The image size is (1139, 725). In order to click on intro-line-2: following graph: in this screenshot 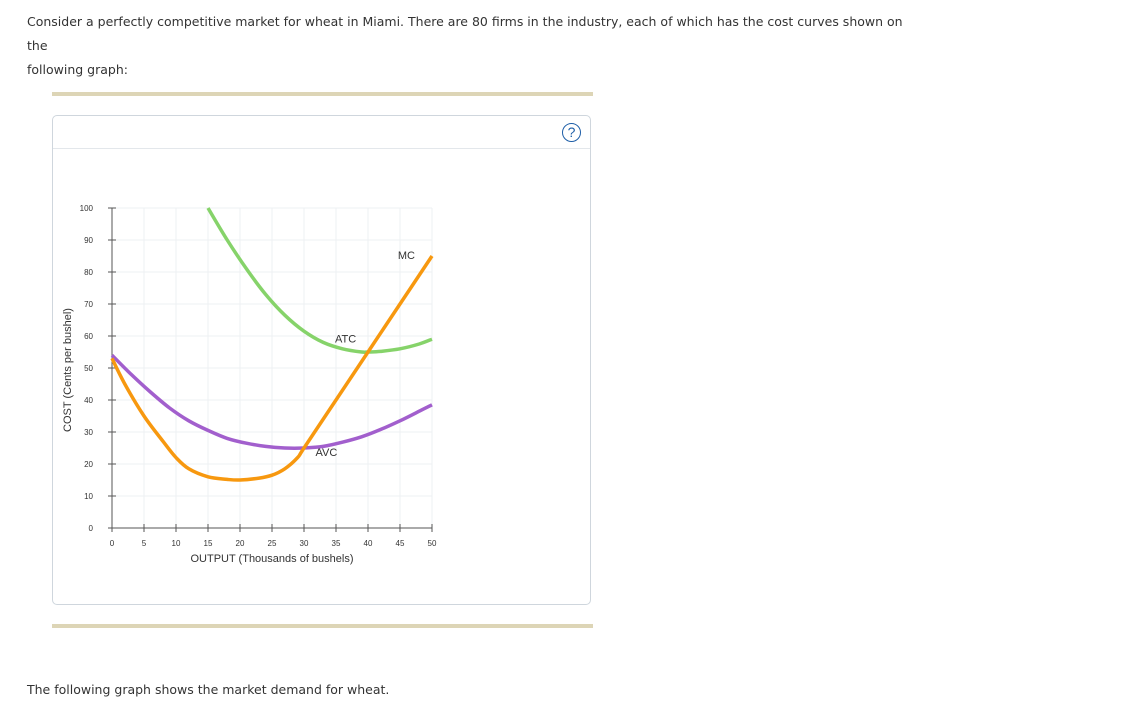, I will do `click(77, 69)`.